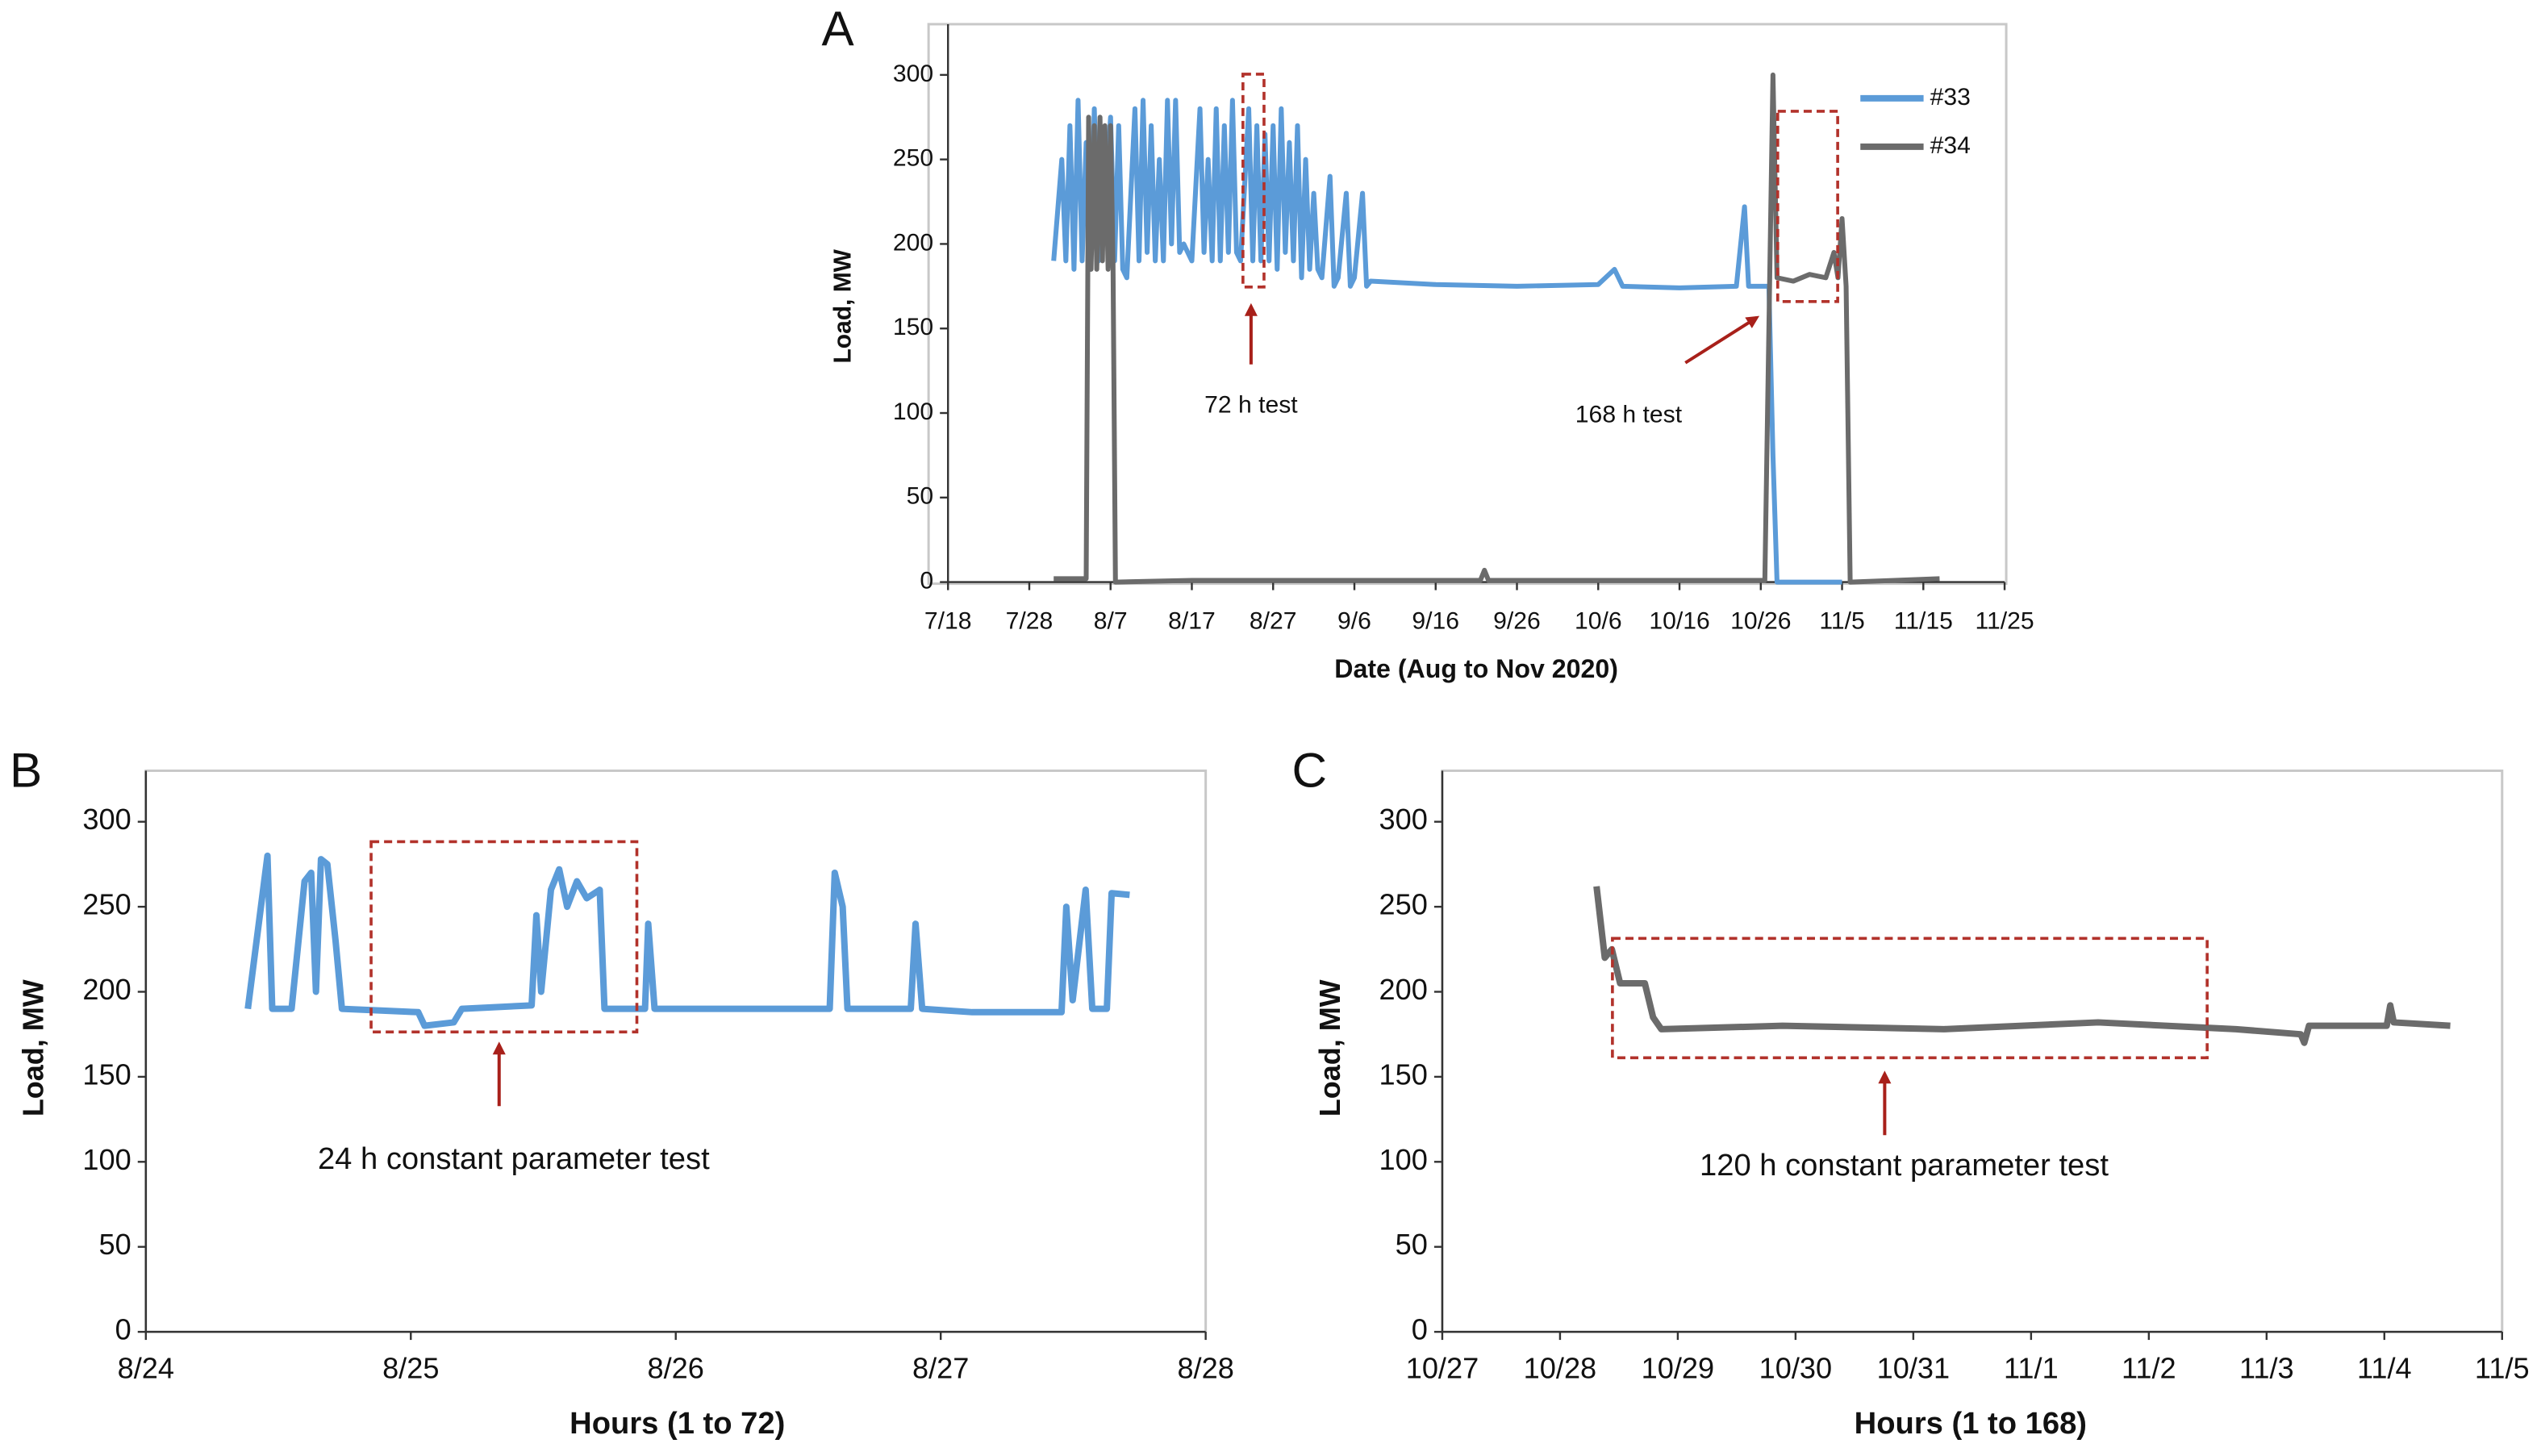  Describe the element at coordinates (1517, 622) in the screenshot. I see `x-tick-label: 9/26` at that location.